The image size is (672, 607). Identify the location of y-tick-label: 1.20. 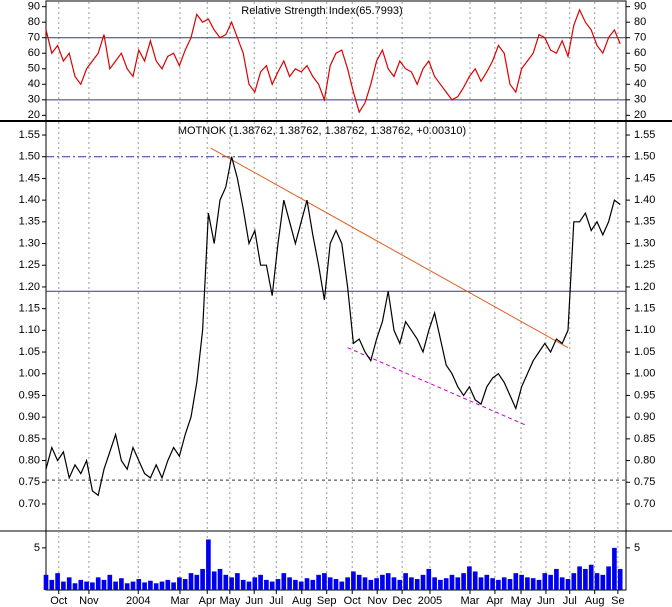
(29, 287).